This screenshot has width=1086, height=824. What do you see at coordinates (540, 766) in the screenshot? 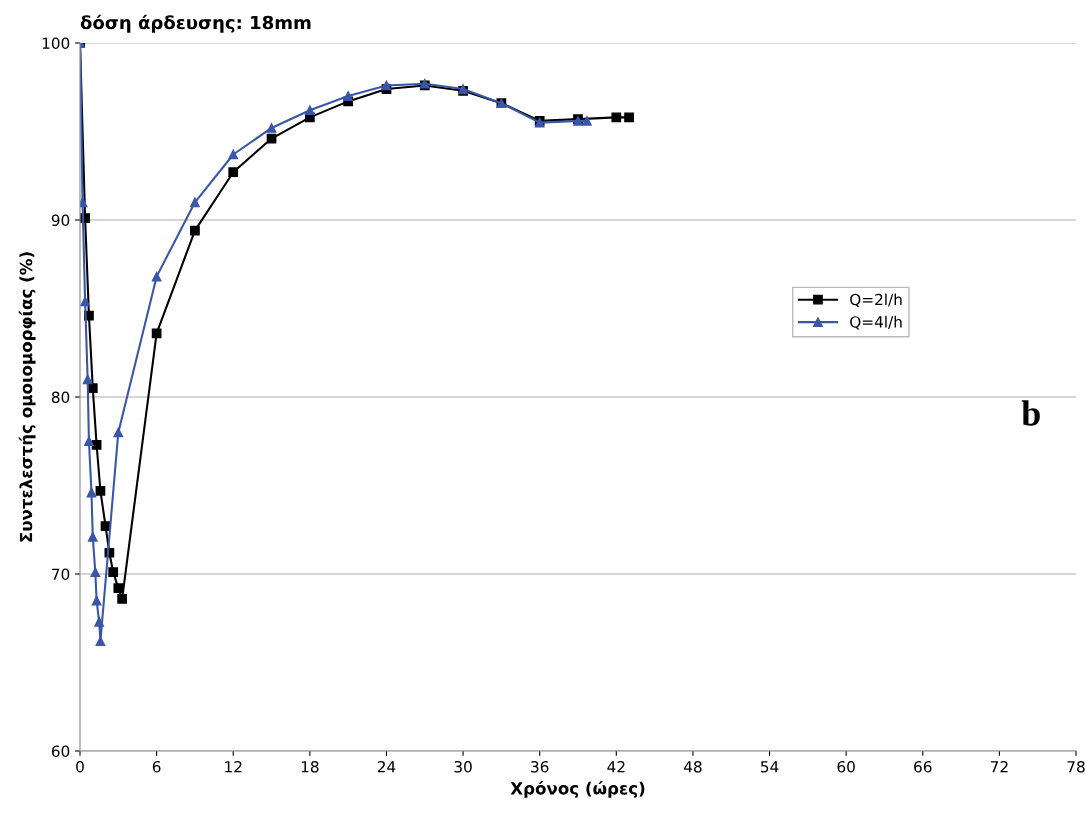
I see `x-tick-label: 36` at bounding box center [540, 766].